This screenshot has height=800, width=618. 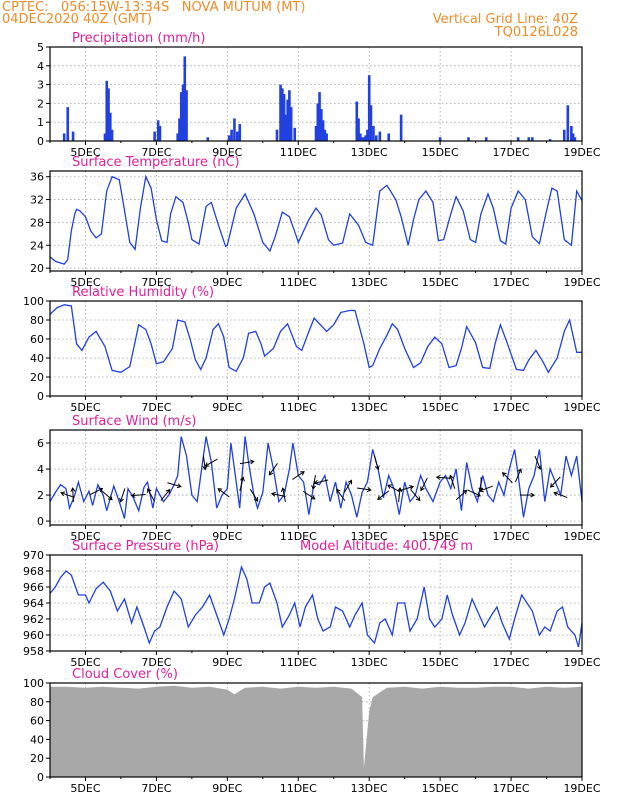 I want to click on panel-title: Surface Temperature (nC), so click(x=156, y=162).